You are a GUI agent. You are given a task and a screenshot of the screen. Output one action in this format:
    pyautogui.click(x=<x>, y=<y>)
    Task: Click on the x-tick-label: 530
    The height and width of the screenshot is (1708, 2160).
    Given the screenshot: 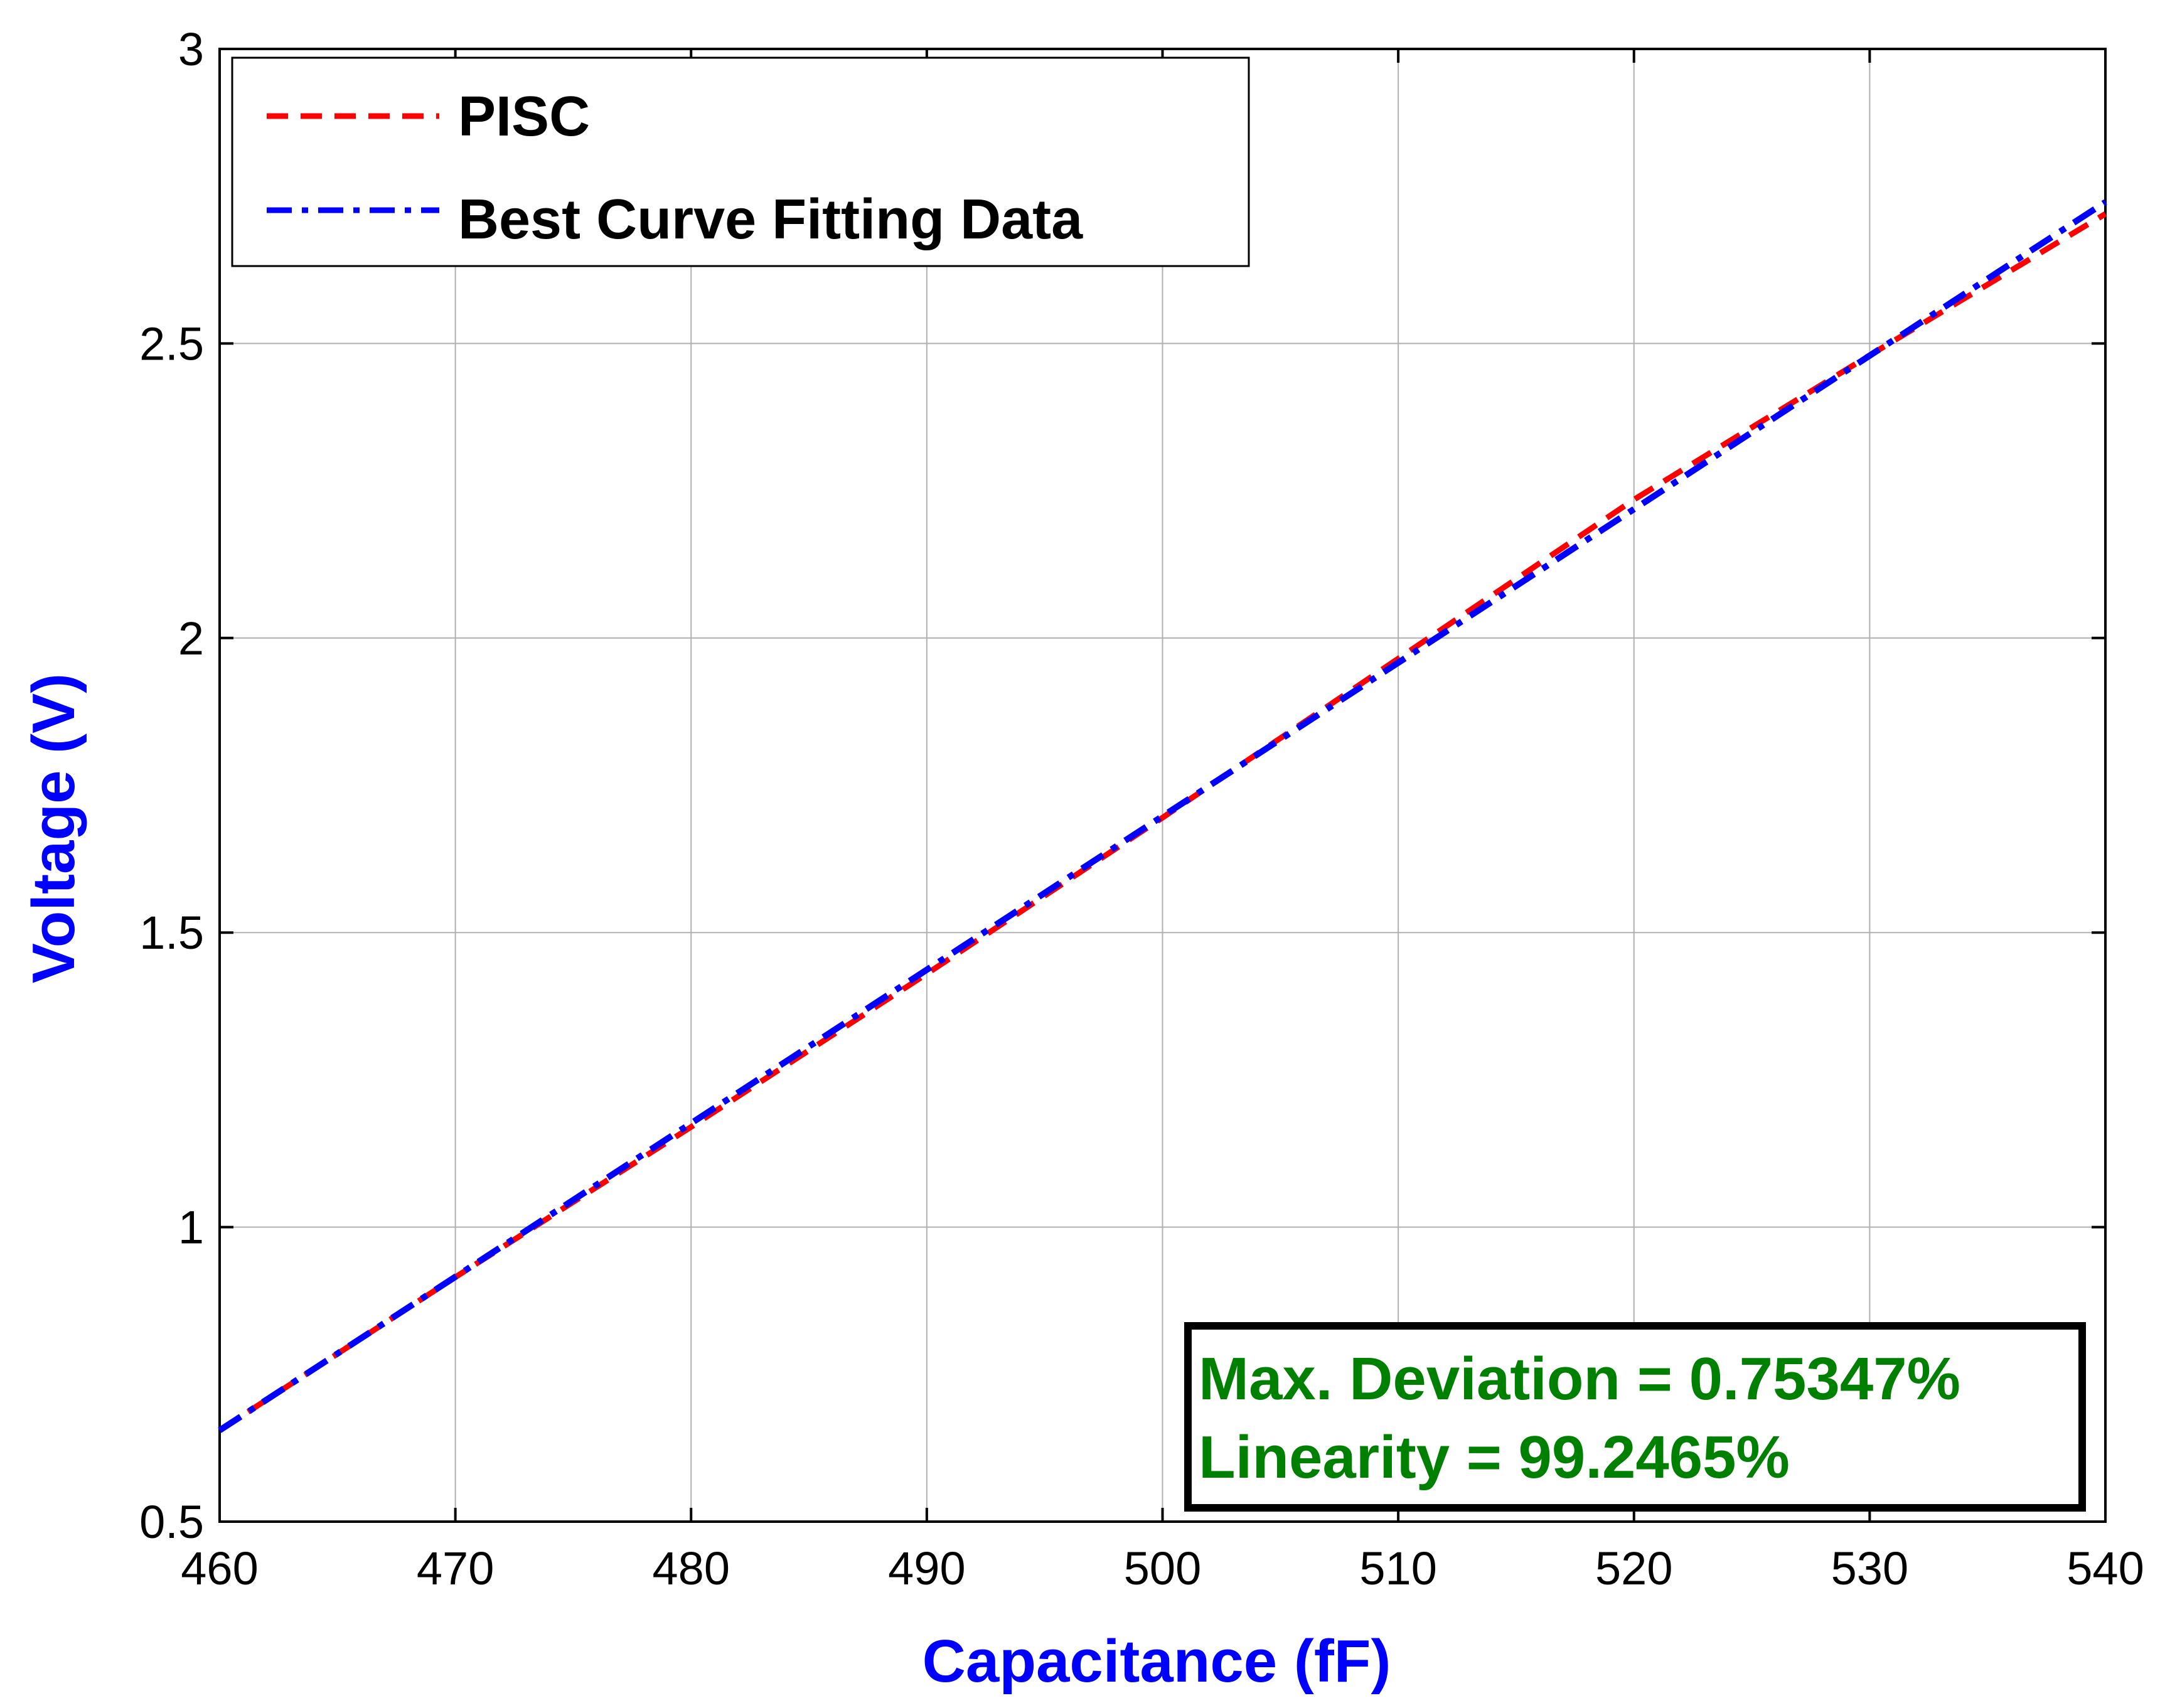 What is the action you would take?
    pyautogui.click(x=1870, y=1568)
    